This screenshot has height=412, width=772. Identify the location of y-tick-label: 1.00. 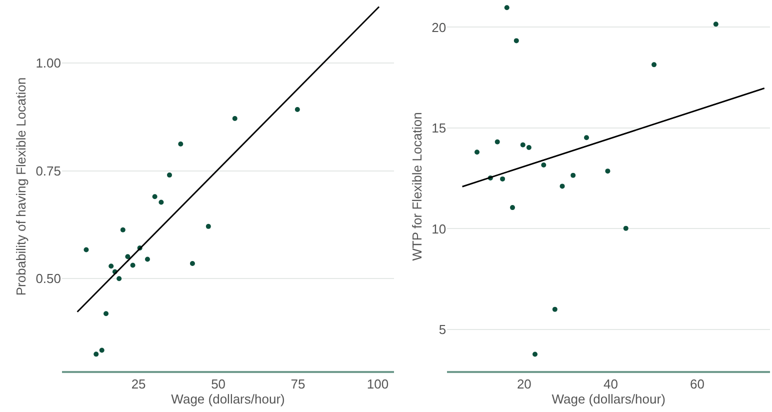
(48, 62).